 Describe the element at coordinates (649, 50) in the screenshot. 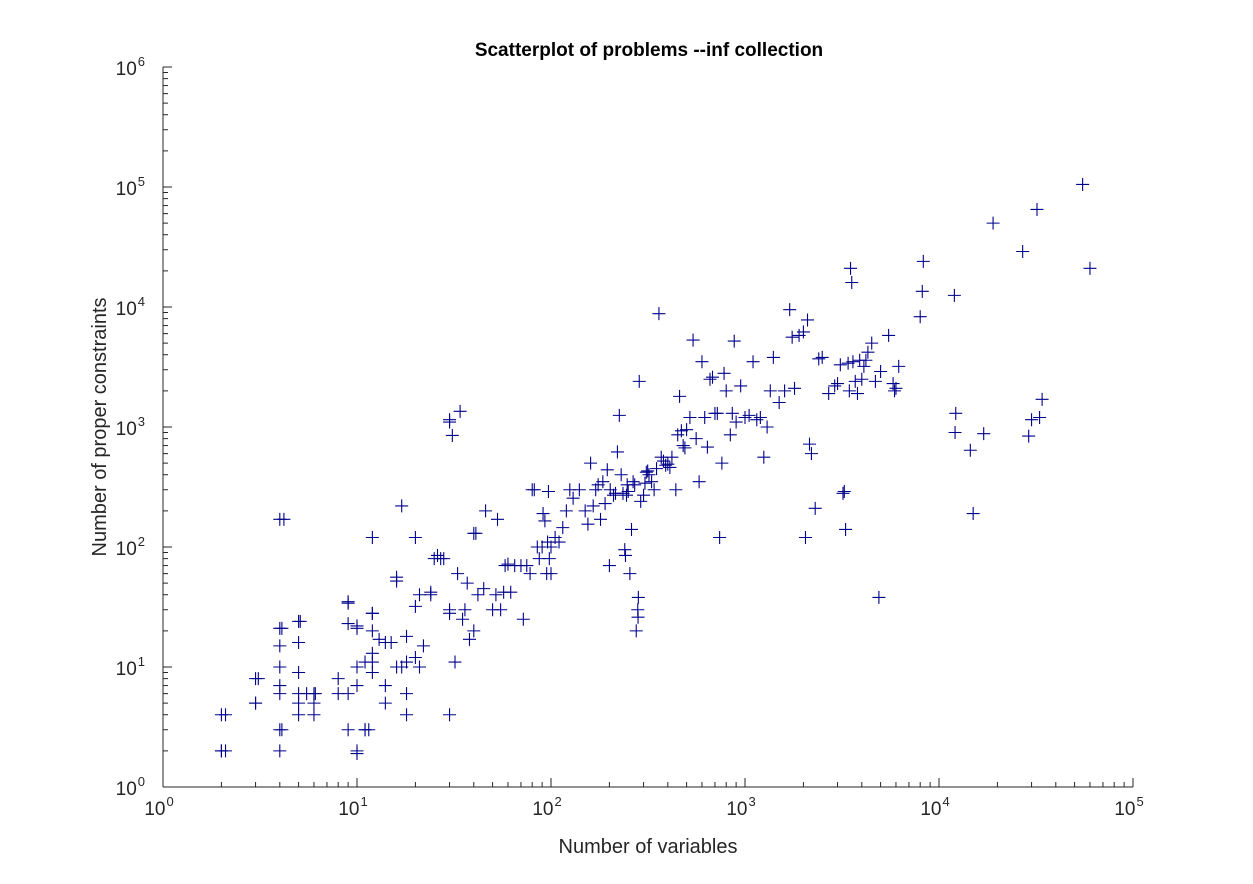

I see `chart-title: Scatterplot of problems --inf collection` at that location.